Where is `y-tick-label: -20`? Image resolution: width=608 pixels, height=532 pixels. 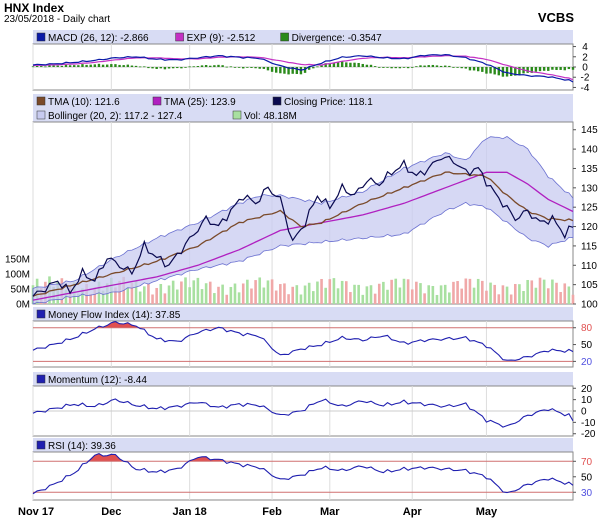
y-tick-label: -20 is located at coordinates (588, 434).